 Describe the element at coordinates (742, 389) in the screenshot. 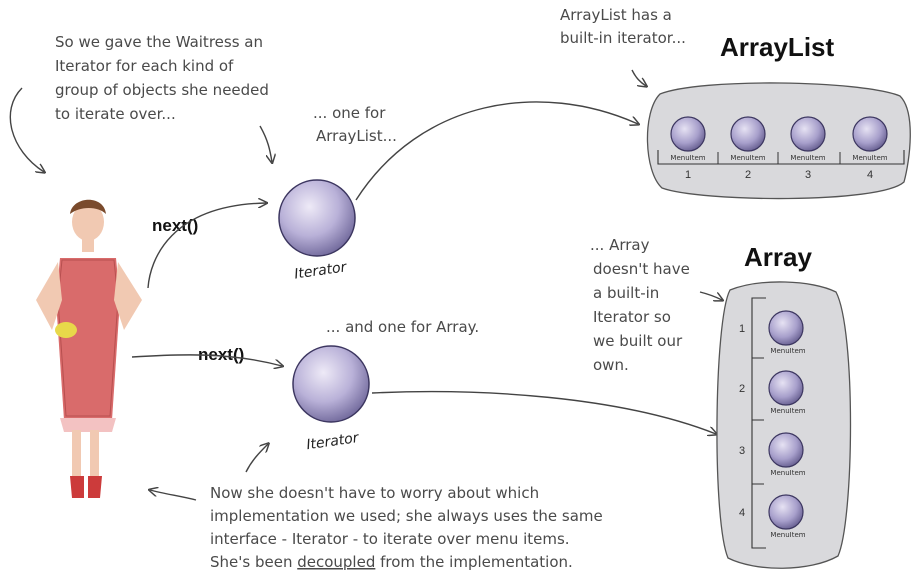

I see `array-index: 2` at that location.